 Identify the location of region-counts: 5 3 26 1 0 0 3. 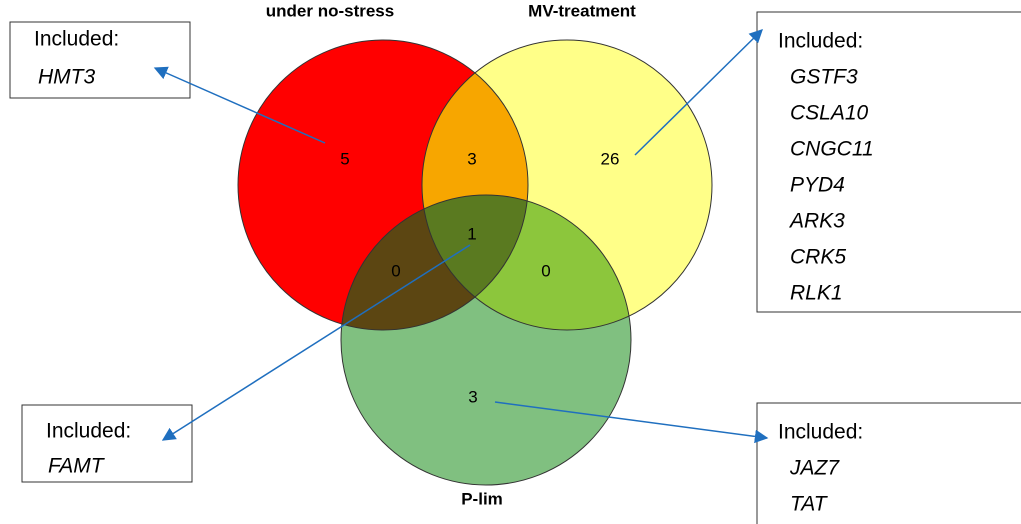
(479, 277).